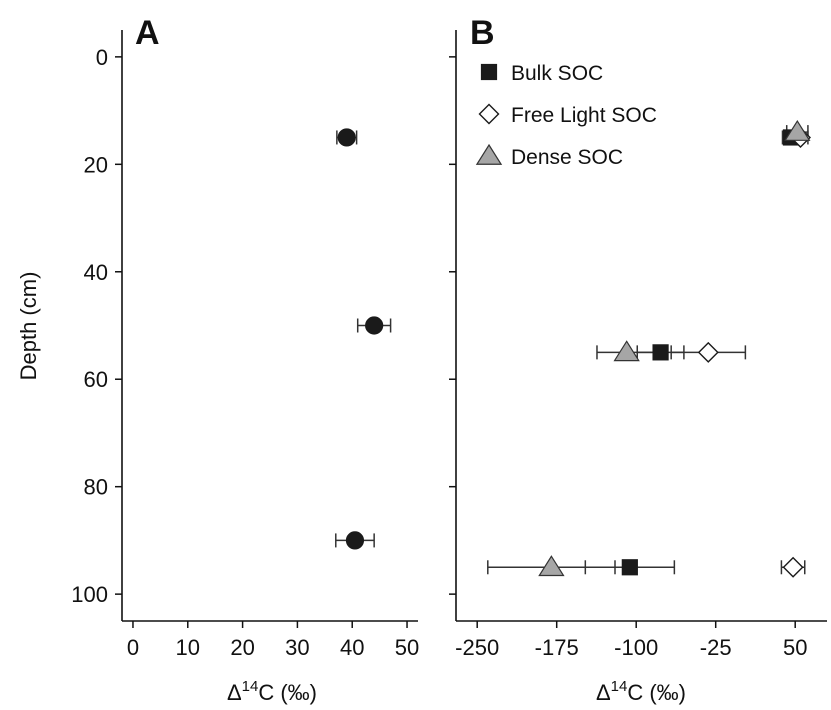 The image size is (831, 710). What do you see at coordinates (147, 33) in the screenshot?
I see `panel-a-label: A` at bounding box center [147, 33].